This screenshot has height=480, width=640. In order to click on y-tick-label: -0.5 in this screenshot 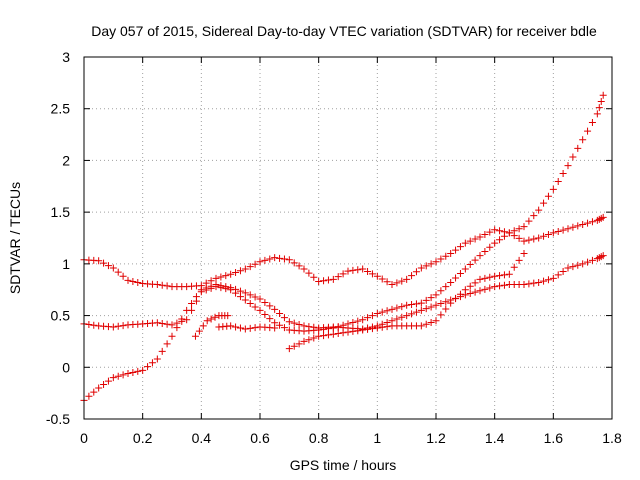, I will do `click(58, 419)`.